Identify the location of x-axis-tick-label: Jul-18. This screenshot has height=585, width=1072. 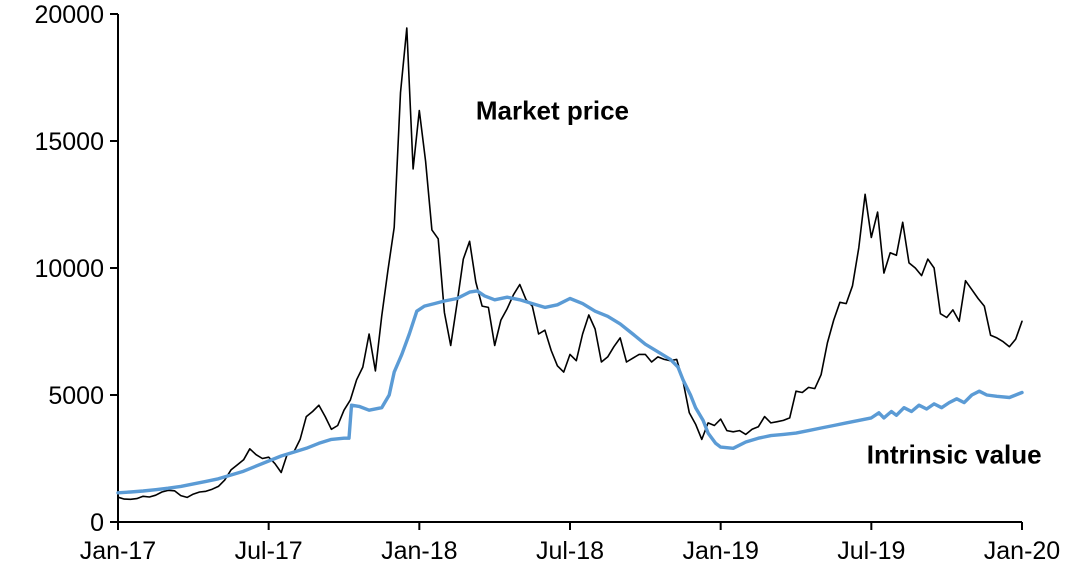
(570, 551).